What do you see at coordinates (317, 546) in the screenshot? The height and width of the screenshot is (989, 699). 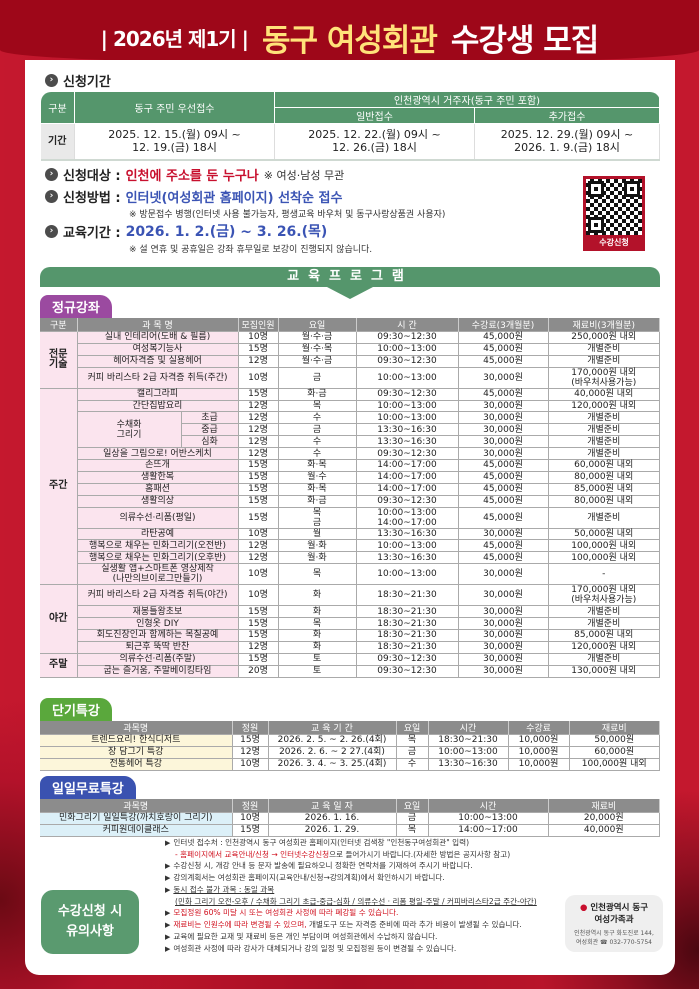 I see `cell-day: 월·화` at bounding box center [317, 546].